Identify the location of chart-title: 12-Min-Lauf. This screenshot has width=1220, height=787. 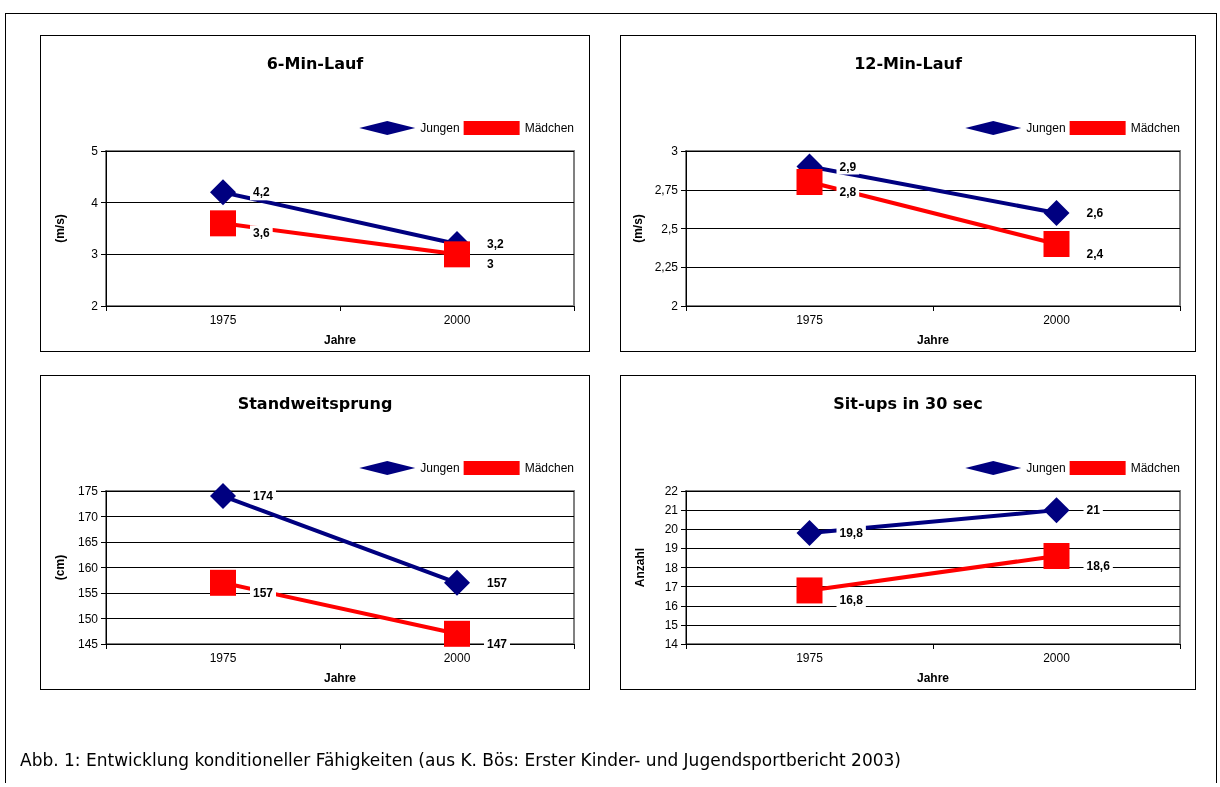
(908, 63).